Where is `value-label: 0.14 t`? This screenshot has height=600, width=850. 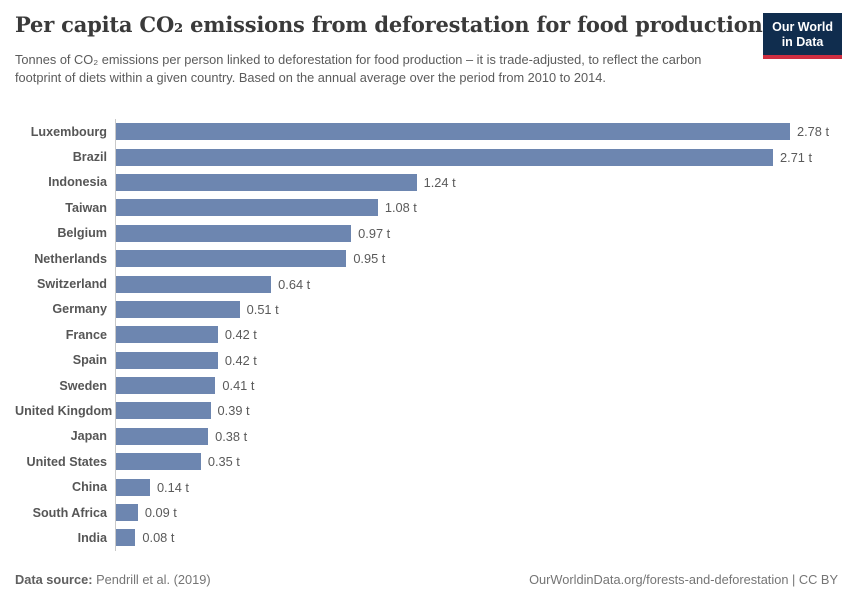
value-label: 0.14 t is located at coordinates (172, 487).